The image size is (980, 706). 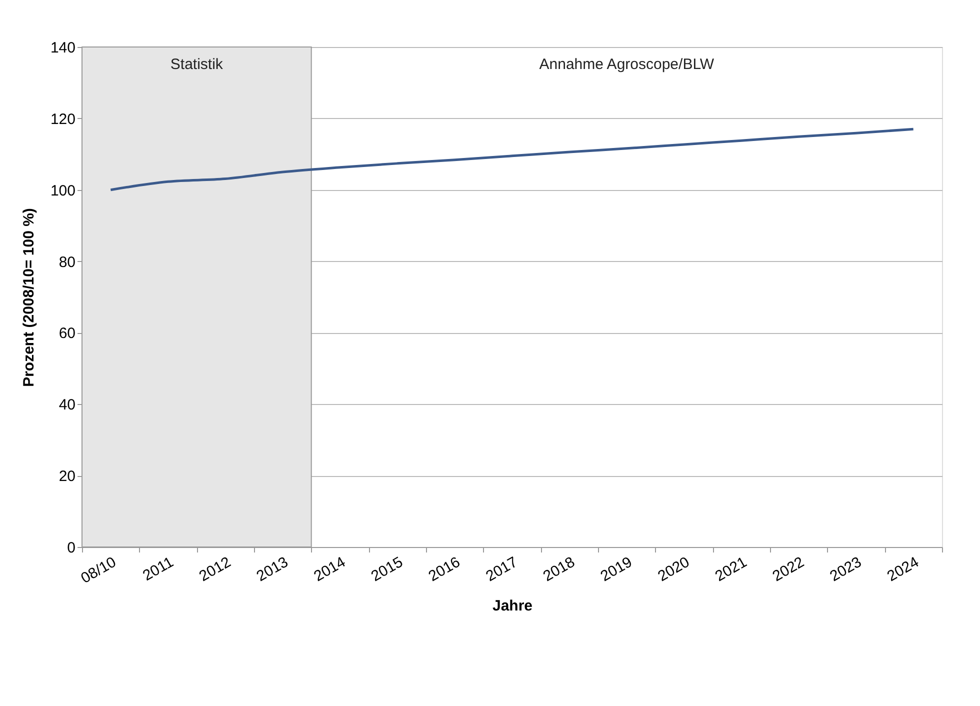 I want to click on y-tick-label: 0, so click(x=71, y=548).